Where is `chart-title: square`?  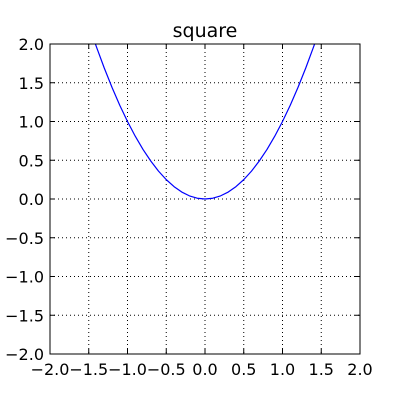
chart-title: square is located at coordinates (205, 31).